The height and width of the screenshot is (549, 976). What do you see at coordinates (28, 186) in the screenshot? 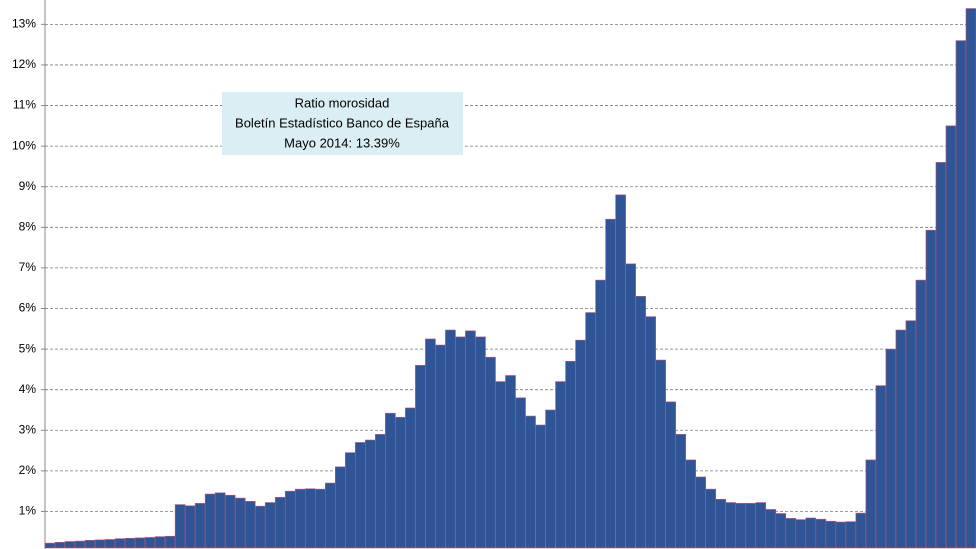
I see `y-tick-label: 9%` at bounding box center [28, 186].